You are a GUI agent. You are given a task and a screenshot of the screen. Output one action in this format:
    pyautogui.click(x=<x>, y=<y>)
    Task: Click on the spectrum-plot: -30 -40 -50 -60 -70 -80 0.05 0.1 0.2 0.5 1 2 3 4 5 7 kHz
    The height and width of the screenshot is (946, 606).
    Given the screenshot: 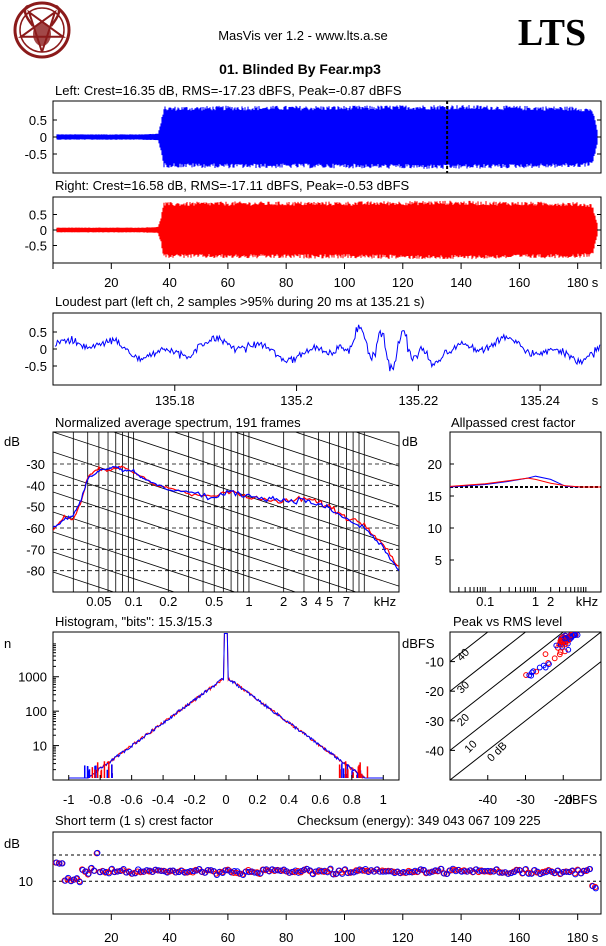 What is the action you would take?
    pyautogui.click(x=213, y=520)
    